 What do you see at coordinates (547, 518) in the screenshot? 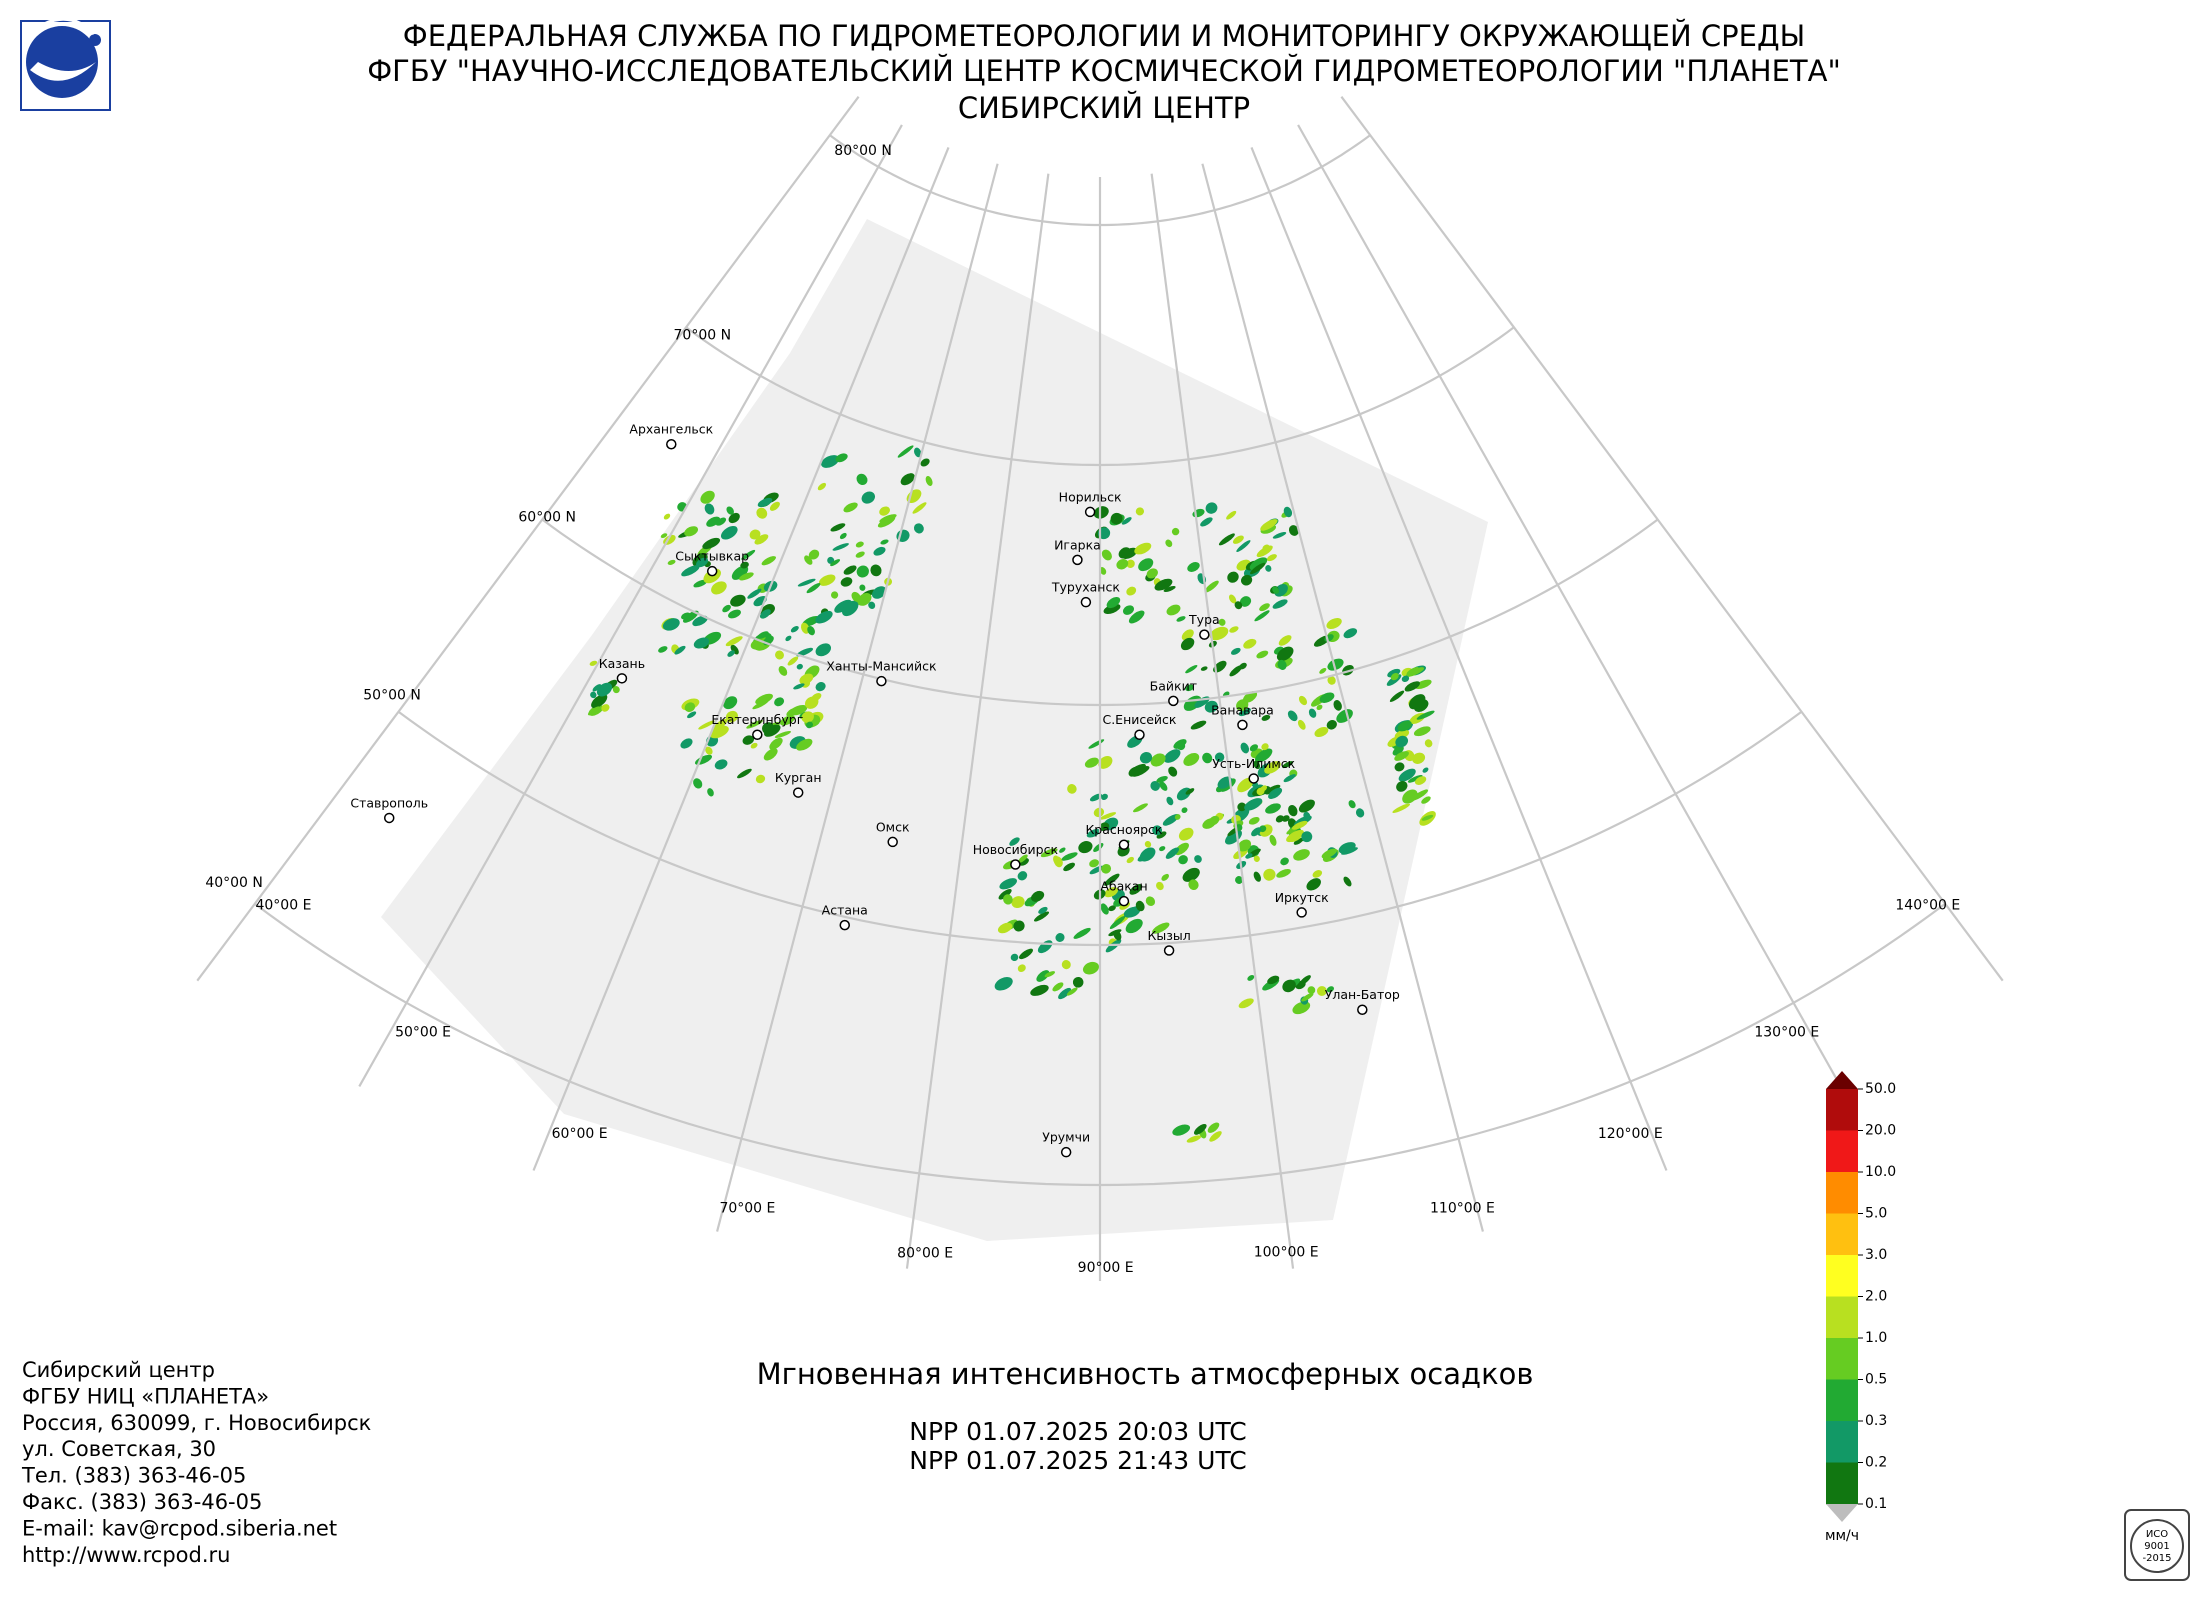
I see `lat-label: 60°00 N` at bounding box center [547, 518].